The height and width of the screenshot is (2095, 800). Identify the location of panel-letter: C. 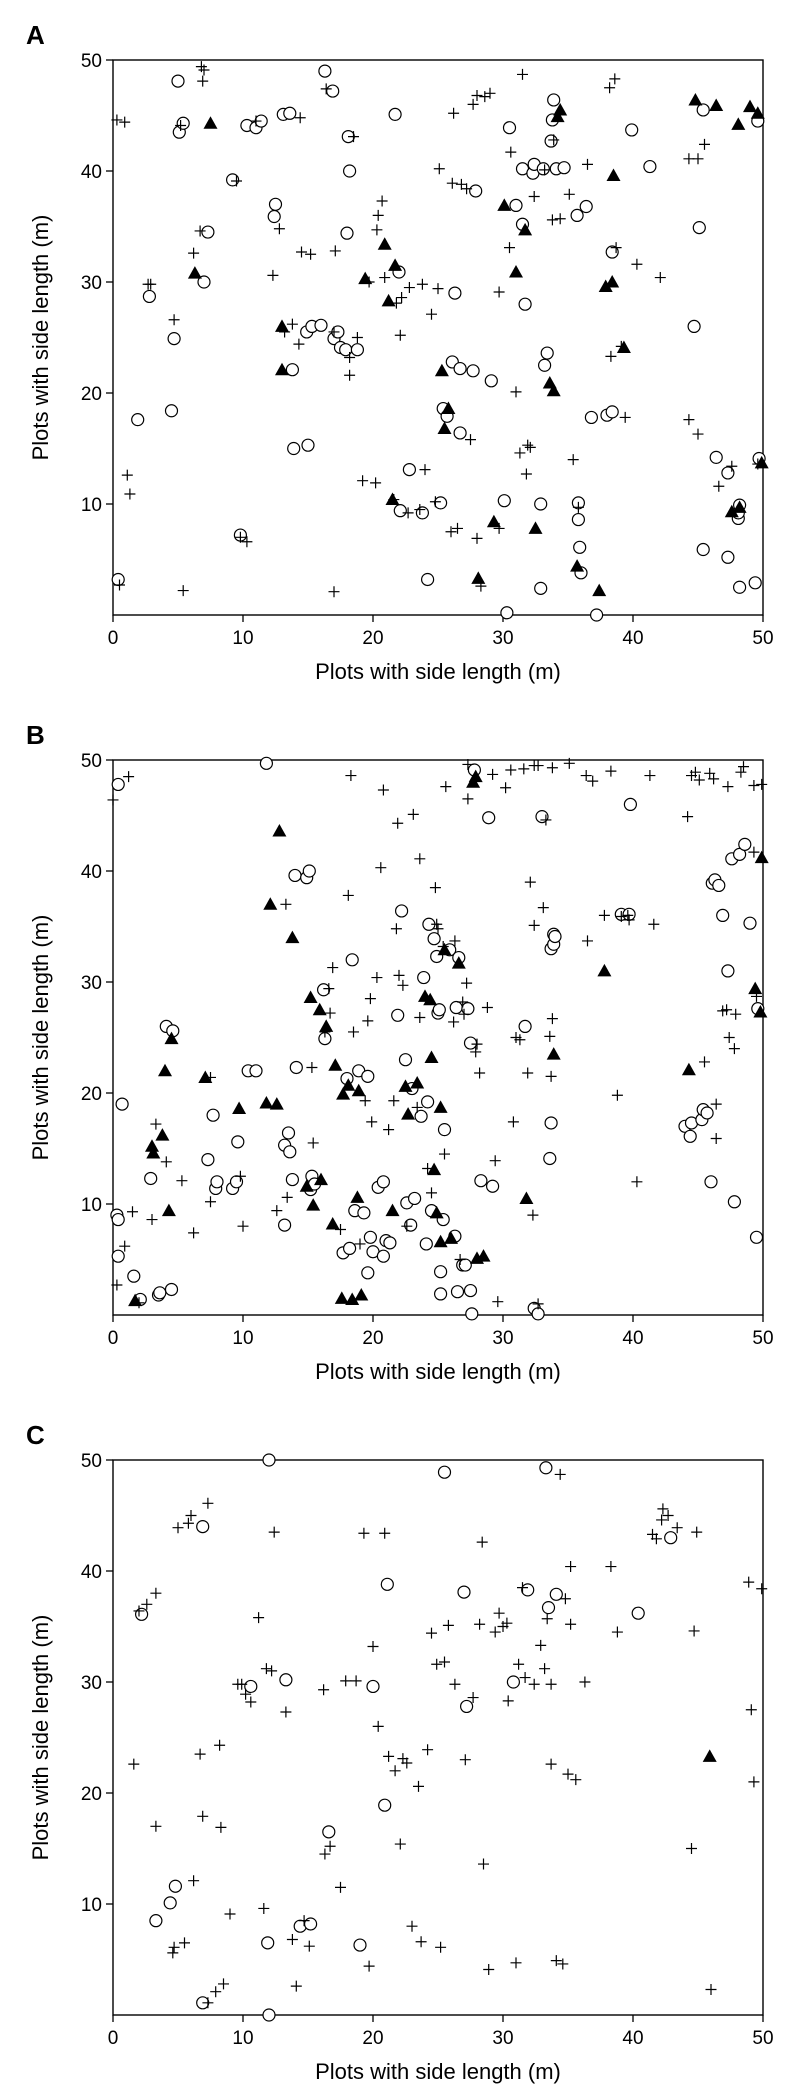
(35, 1435).